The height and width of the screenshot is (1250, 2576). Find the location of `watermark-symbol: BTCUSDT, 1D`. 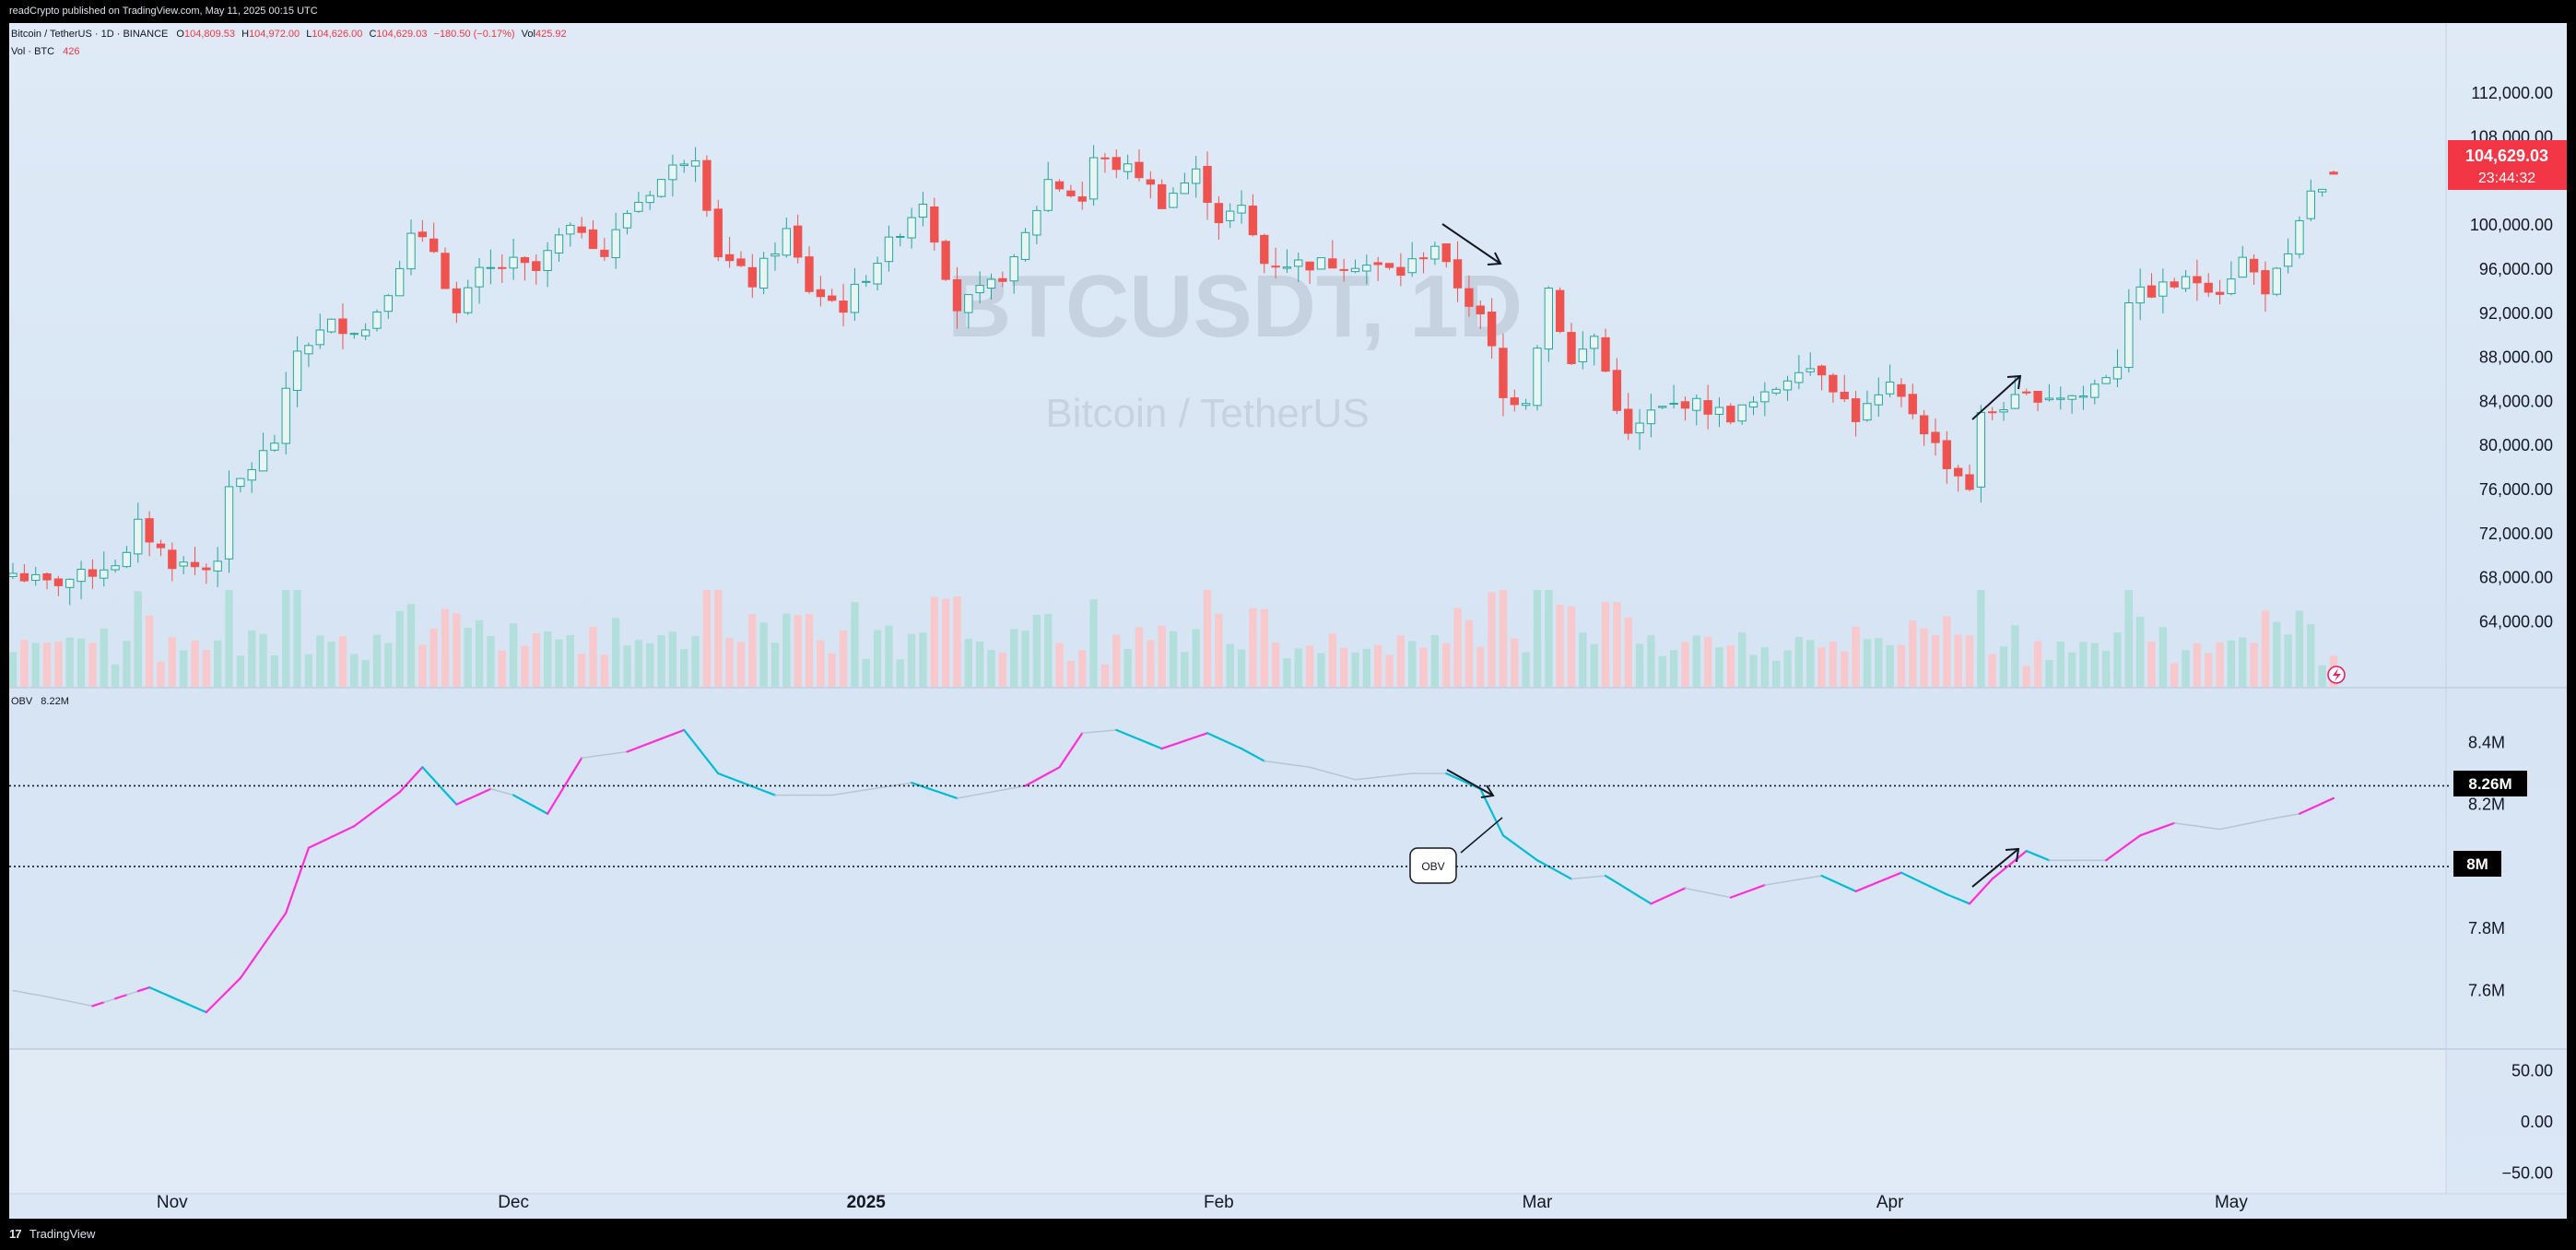

watermark-symbol: BTCUSDT, 1D is located at coordinates (1235, 306).